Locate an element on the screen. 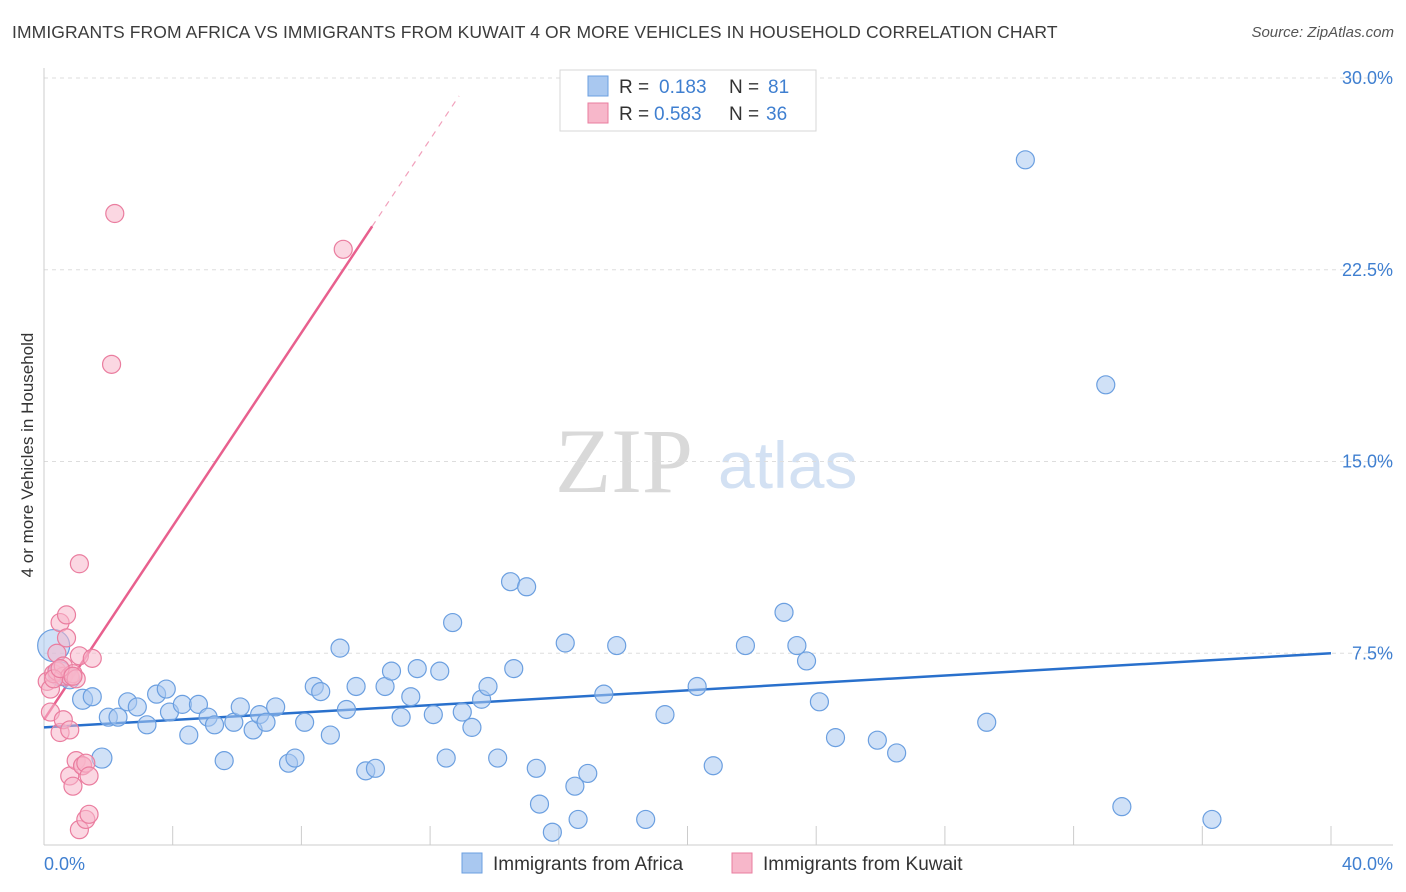 This screenshot has width=1406, height=892. legend-n-value-africa: 81 is located at coordinates (778, 87).